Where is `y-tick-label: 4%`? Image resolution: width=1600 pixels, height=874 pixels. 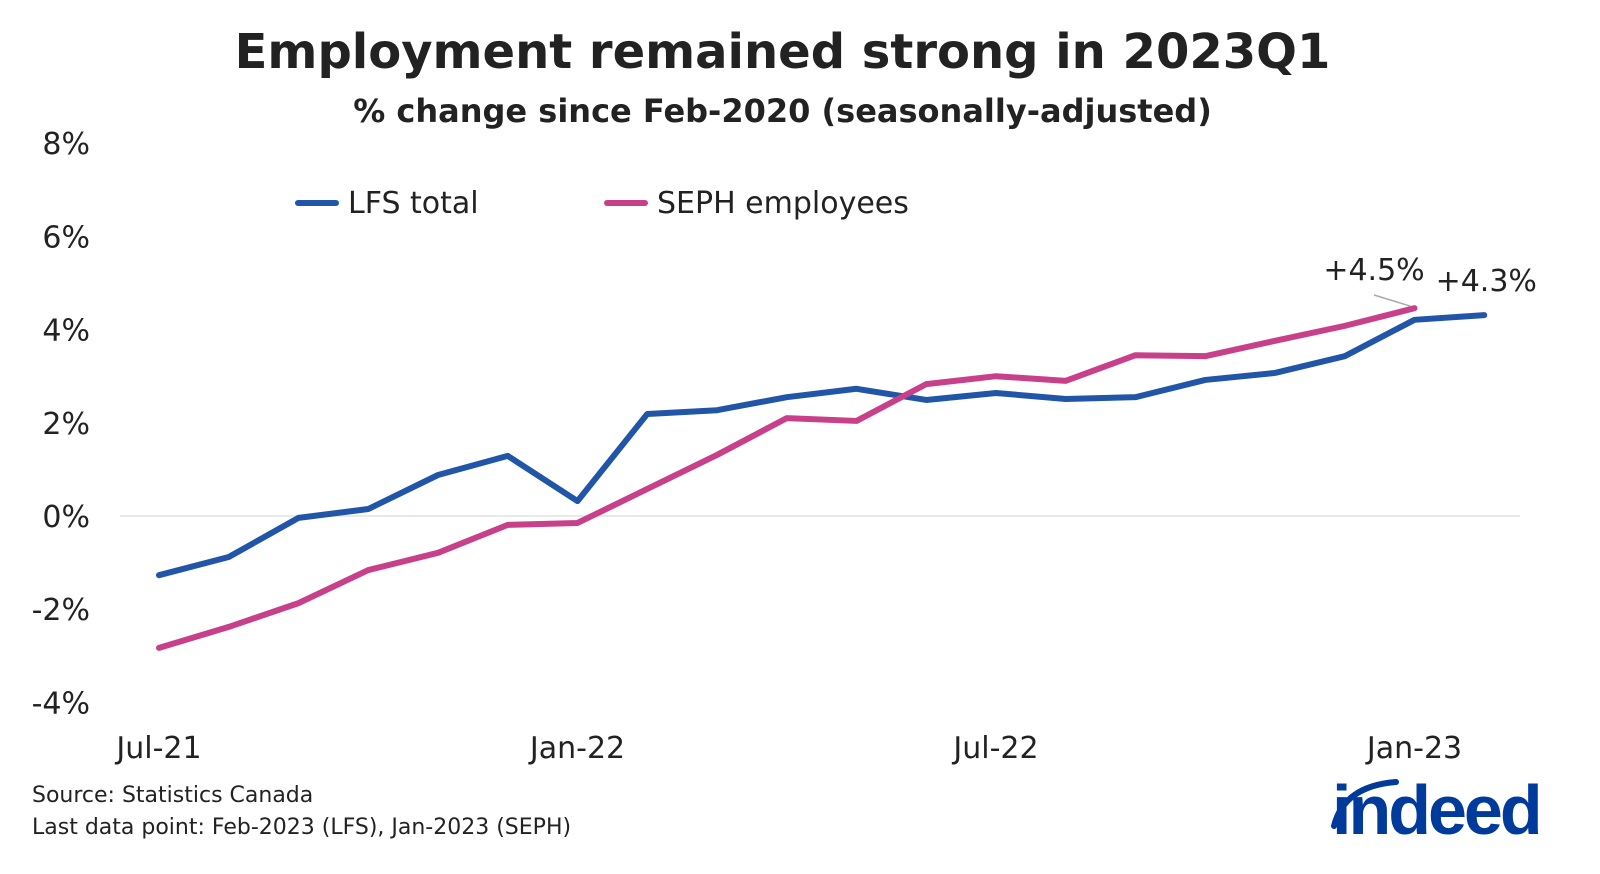 y-tick-label: 4% is located at coordinates (66, 331).